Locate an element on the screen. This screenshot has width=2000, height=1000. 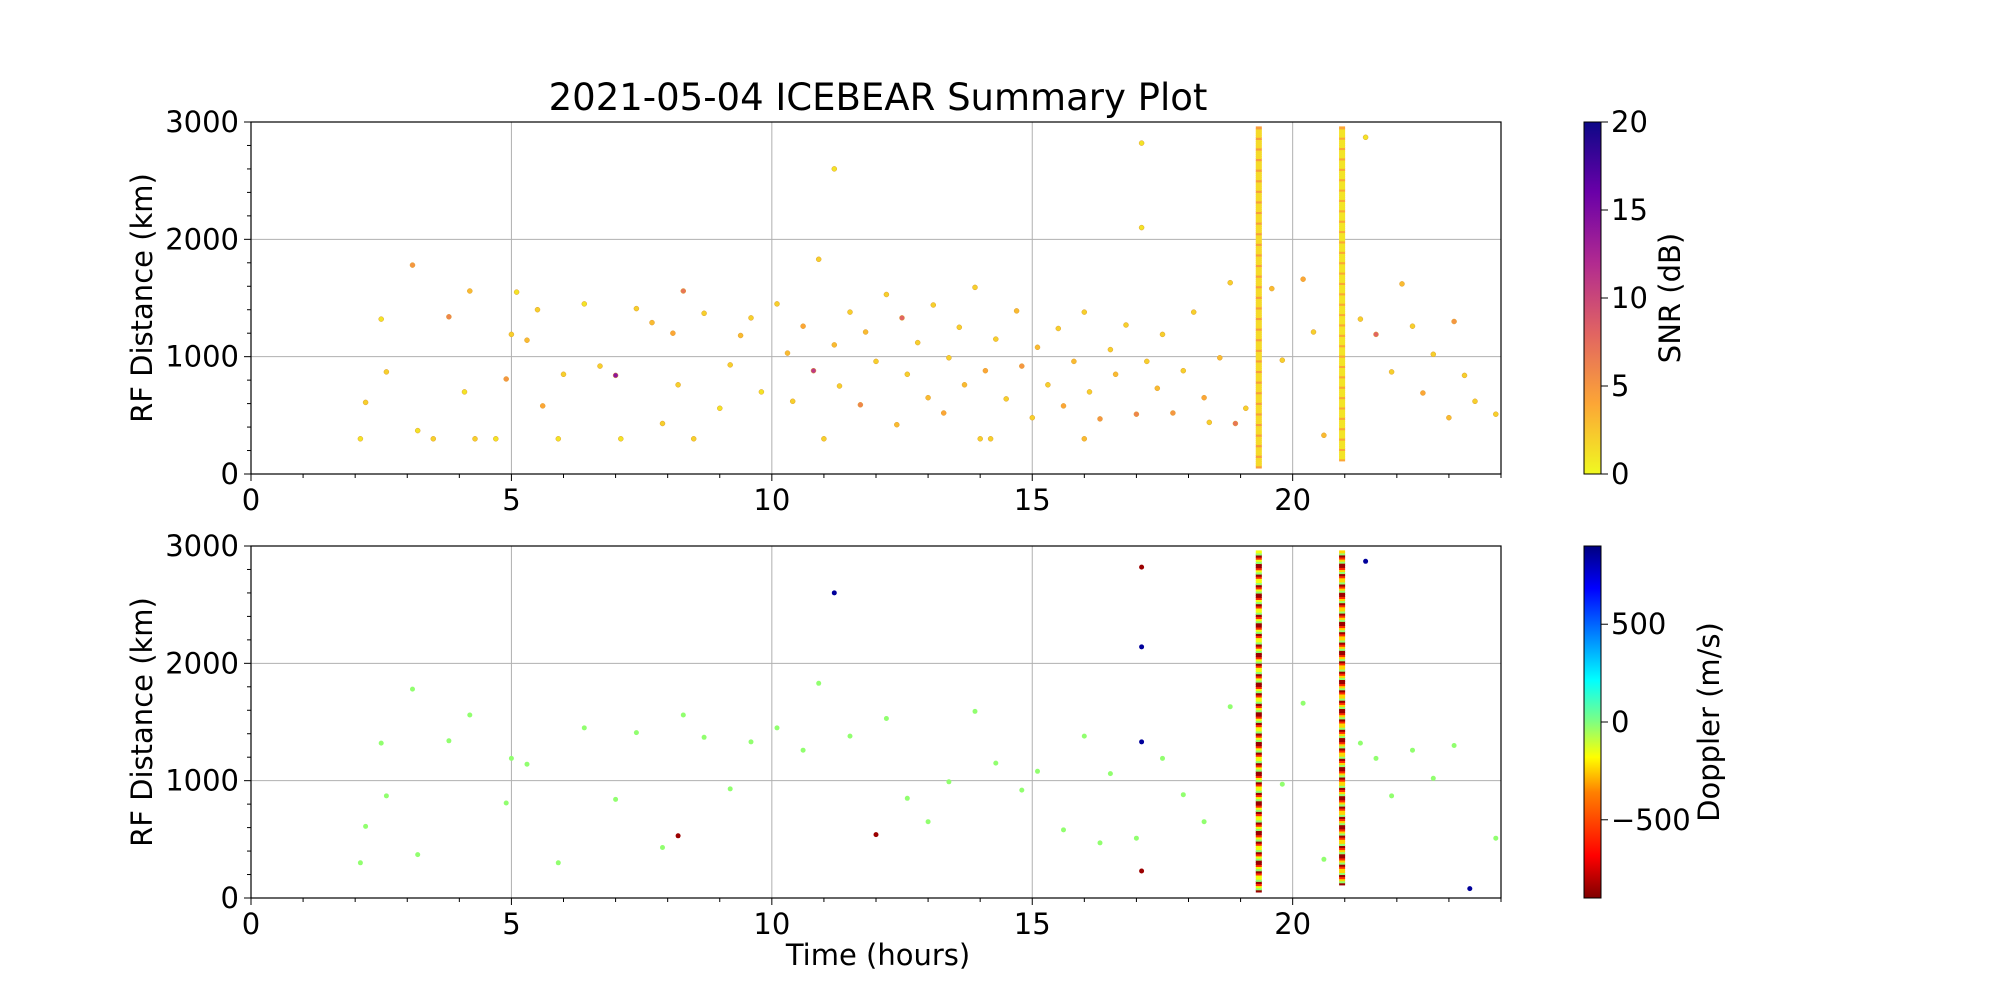
y-tick-label: 0 is located at coordinates (230, 474).